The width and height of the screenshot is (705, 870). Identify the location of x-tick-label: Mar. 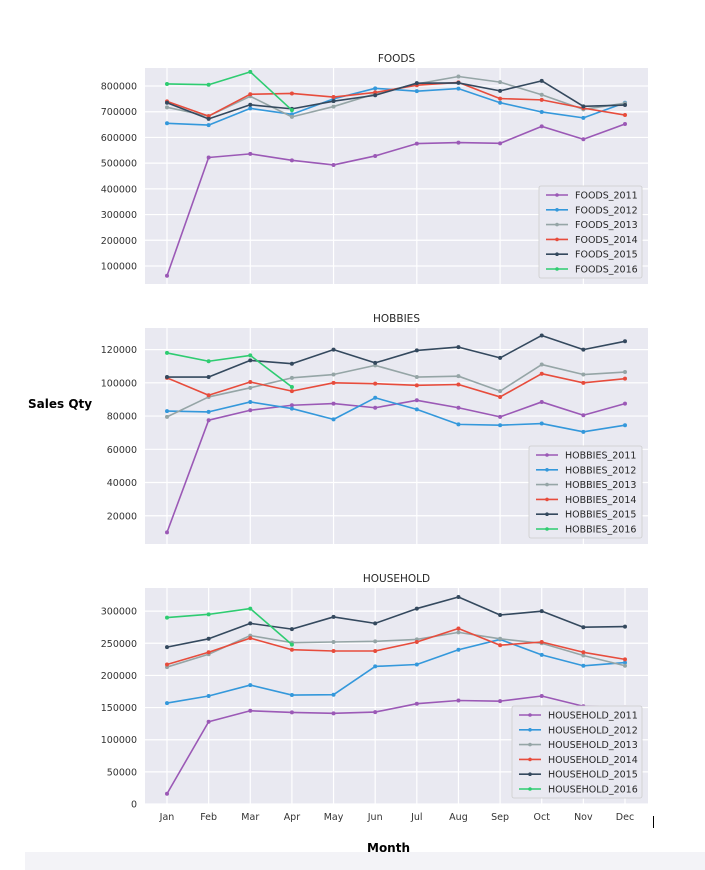
(250, 817).